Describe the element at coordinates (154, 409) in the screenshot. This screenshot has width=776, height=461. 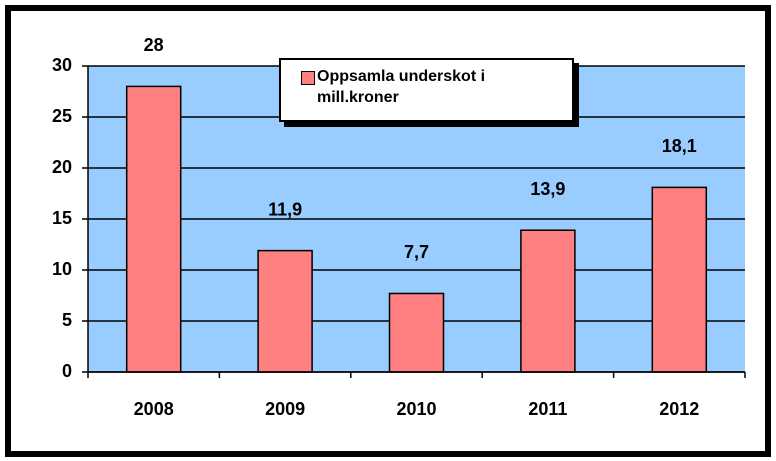
I see `x-tick-label: 2008` at that location.